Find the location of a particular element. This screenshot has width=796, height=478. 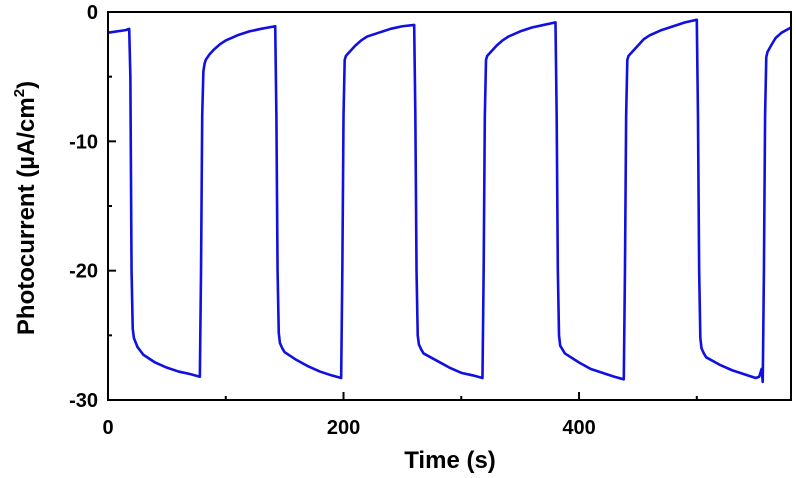

y-axis-title-main: Photocurrent (µA/cm is located at coordinates (26, 216).